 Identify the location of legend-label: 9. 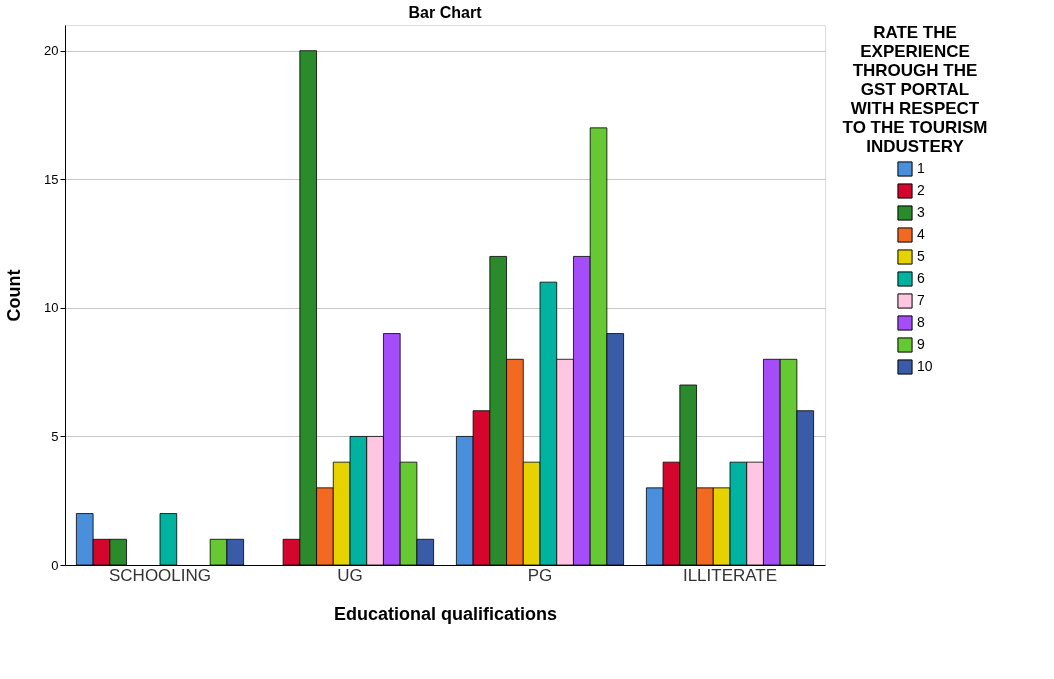
(921, 344).